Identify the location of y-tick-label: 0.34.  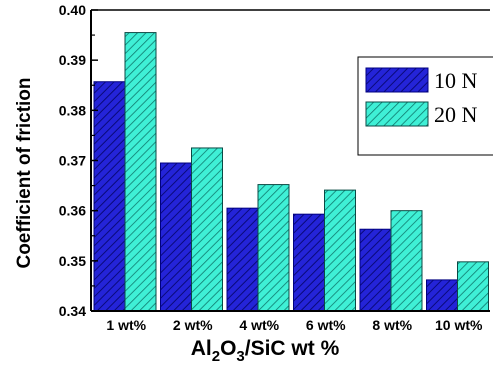
(72, 311).